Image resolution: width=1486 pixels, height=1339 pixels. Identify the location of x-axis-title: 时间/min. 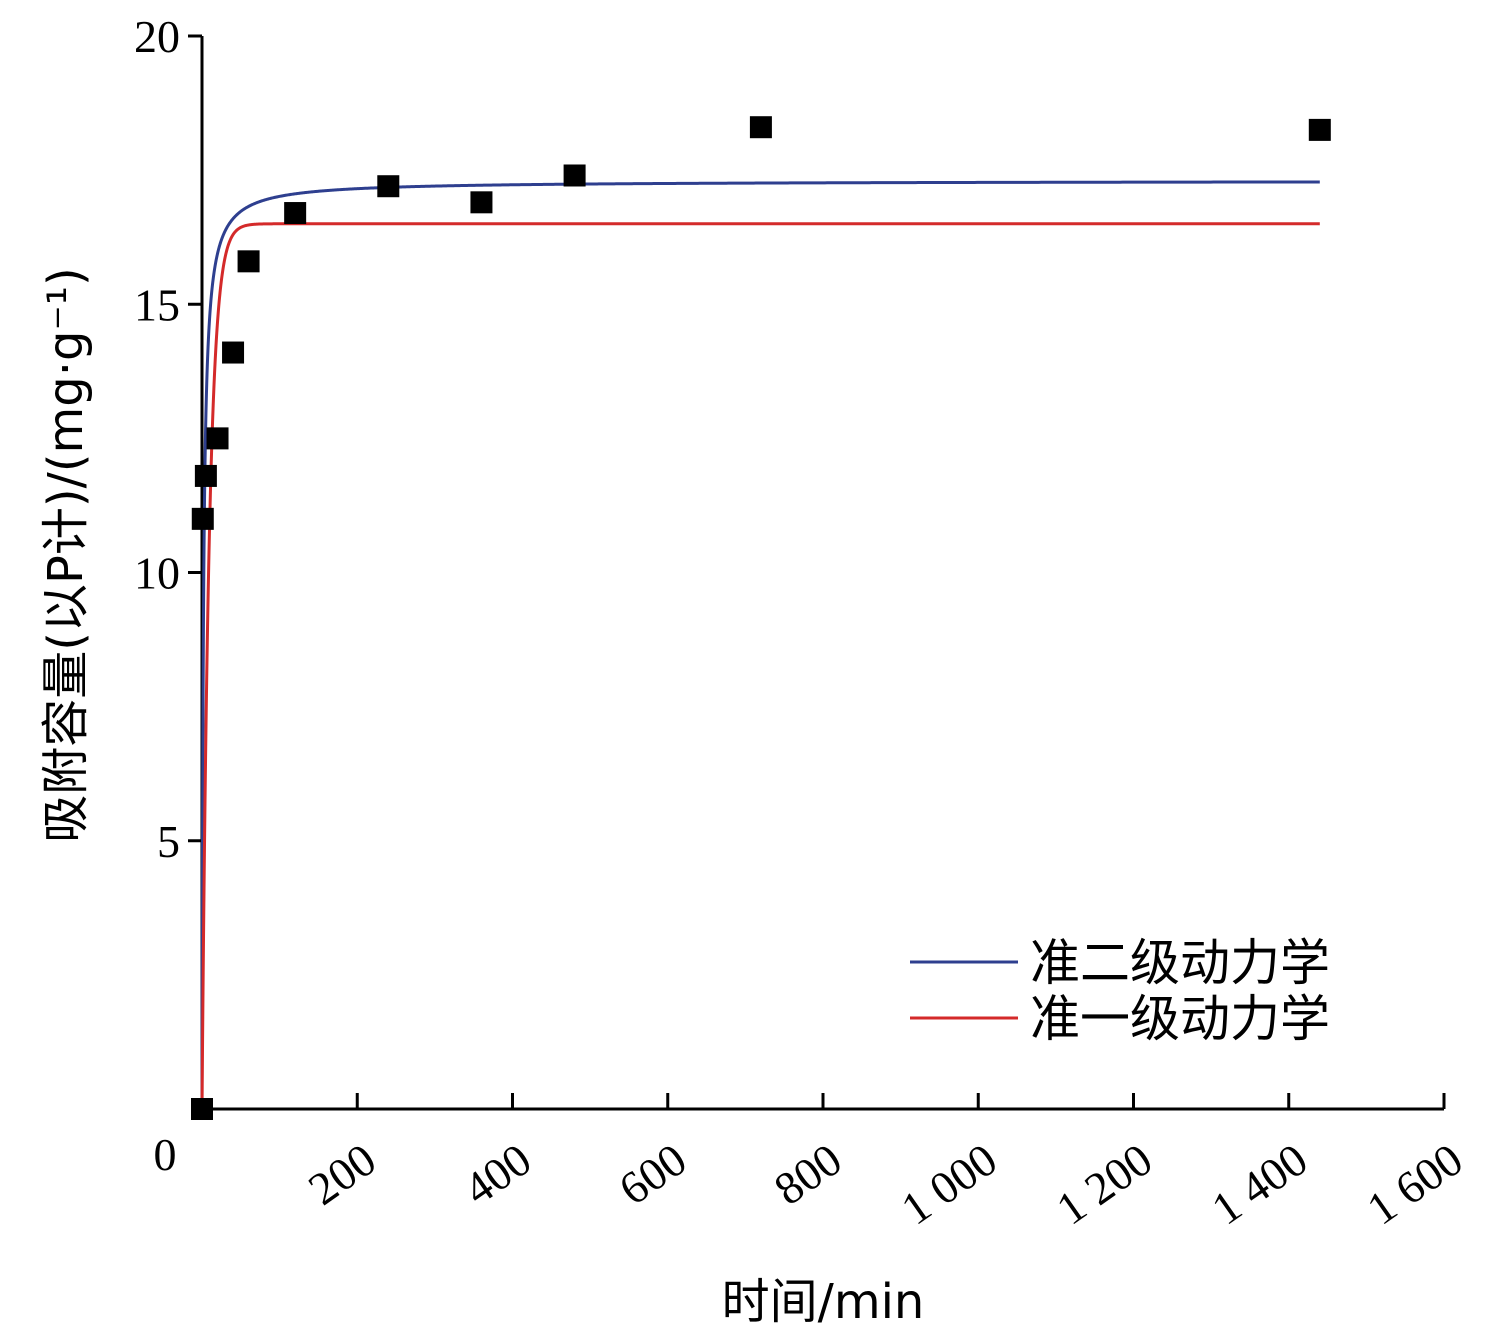
(823, 1302).